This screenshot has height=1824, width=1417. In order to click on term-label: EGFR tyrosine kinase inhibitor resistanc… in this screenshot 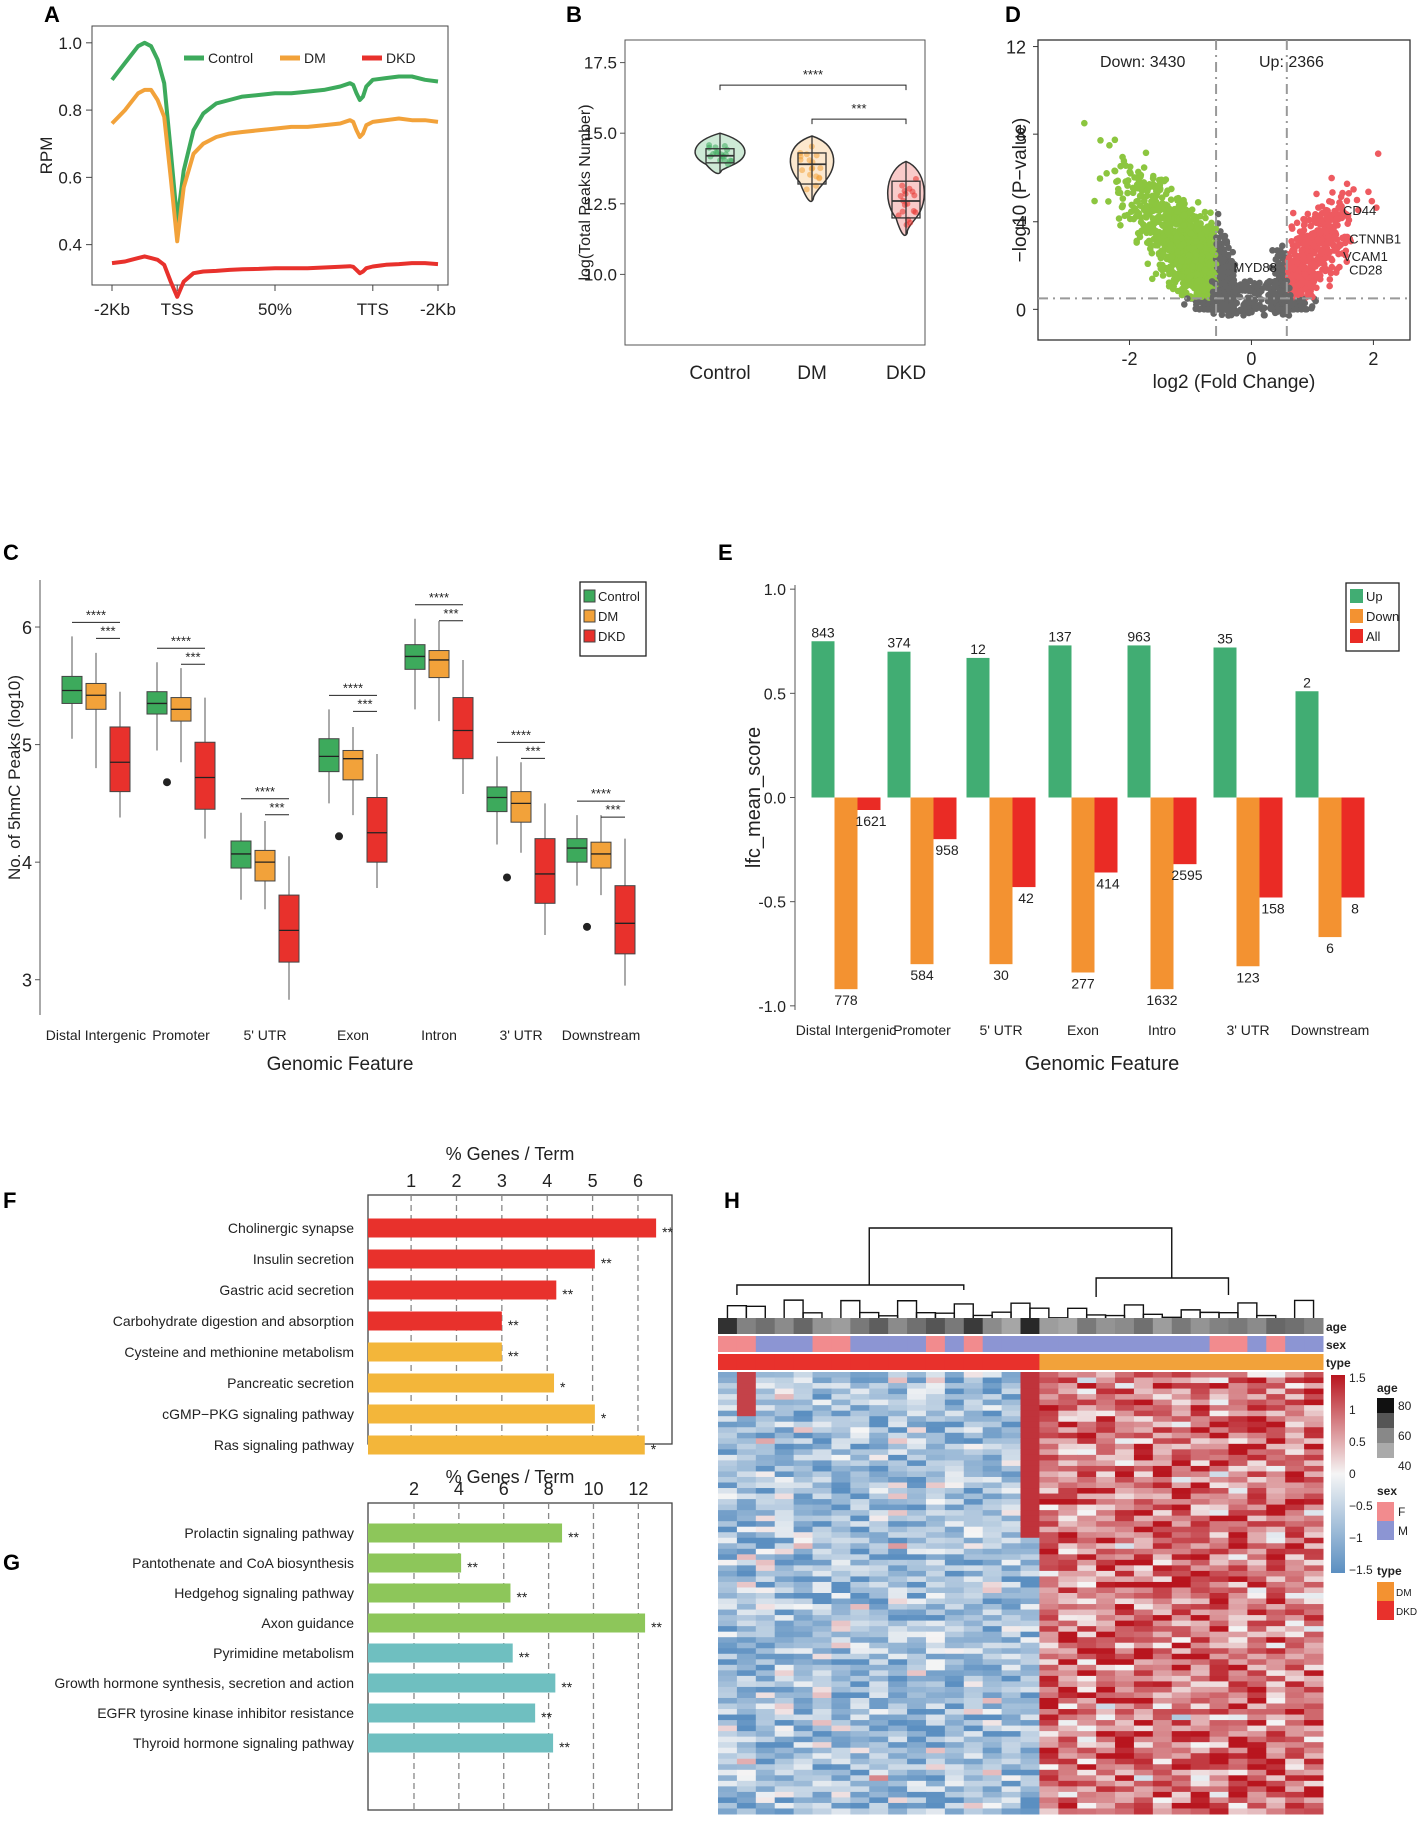, I will do `click(225, 1713)`.